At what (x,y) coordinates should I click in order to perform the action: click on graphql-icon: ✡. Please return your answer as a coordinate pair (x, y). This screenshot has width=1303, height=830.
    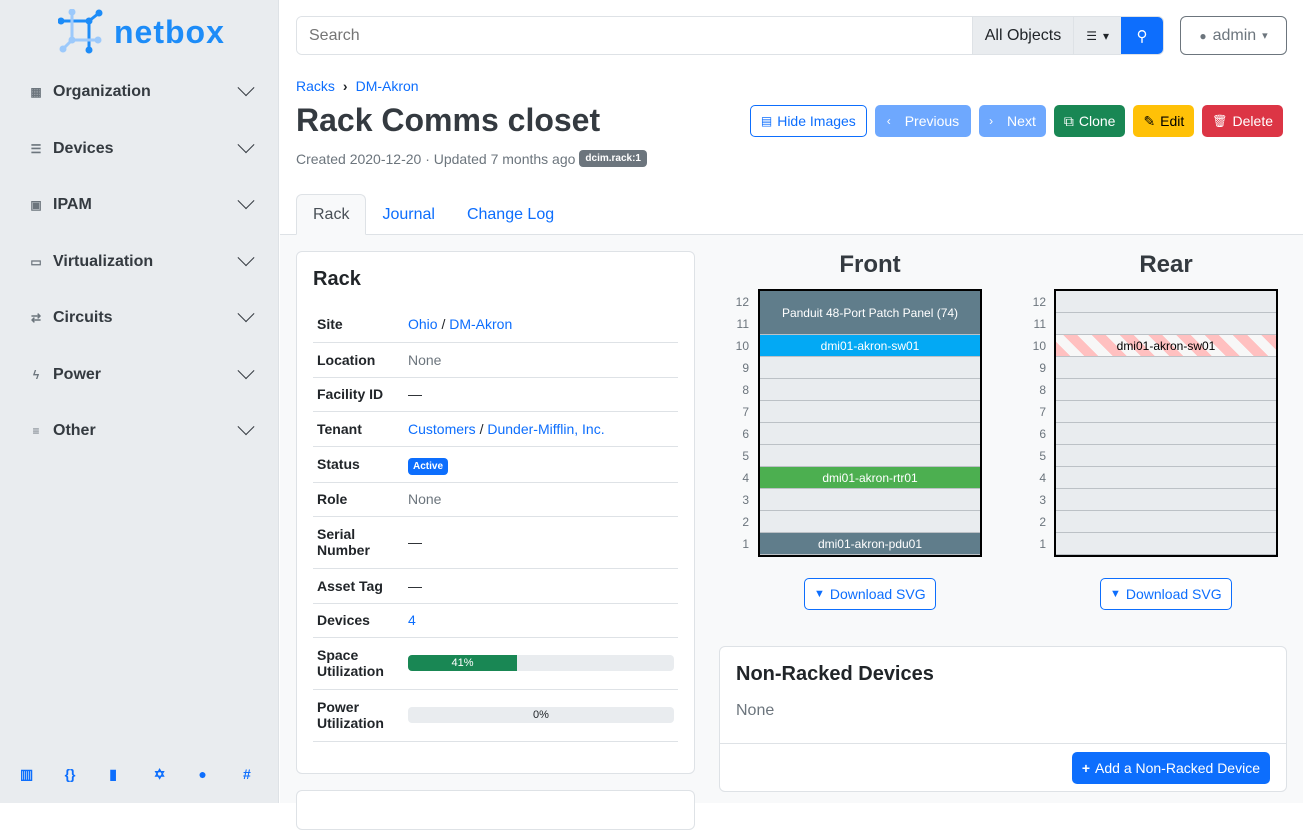
    Looking at the image, I should click on (159, 774).